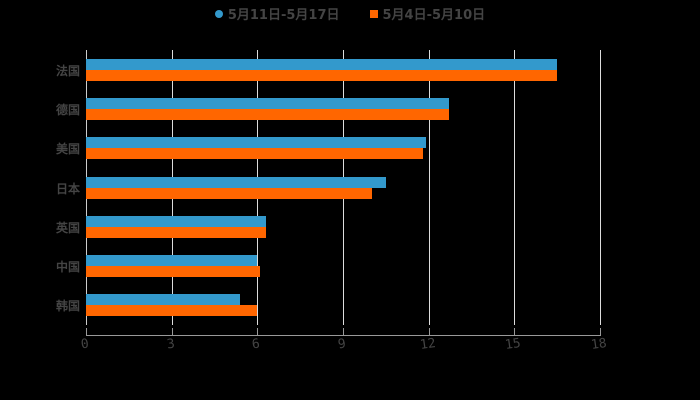 This screenshot has height=400, width=700. What do you see at coordinates (341, 344) in the screenshot?
I see `x-tick-label: 9` at bounding box center [341, 344].